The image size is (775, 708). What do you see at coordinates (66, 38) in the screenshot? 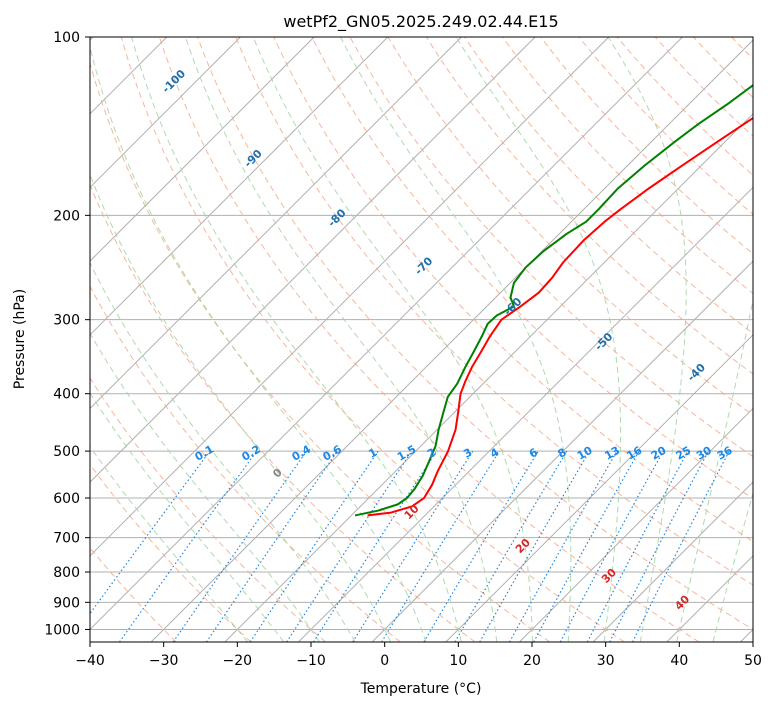
I see `y-tick-label: 100` at bounding box center [66, 38].